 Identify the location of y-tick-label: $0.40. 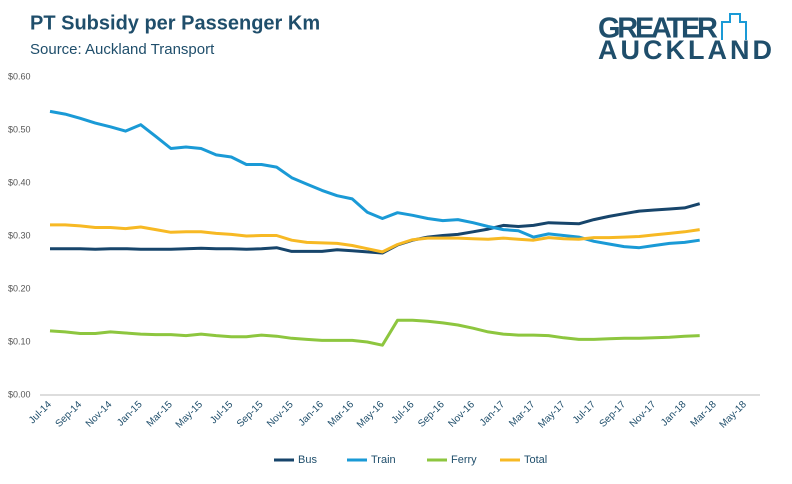
(19, 182).